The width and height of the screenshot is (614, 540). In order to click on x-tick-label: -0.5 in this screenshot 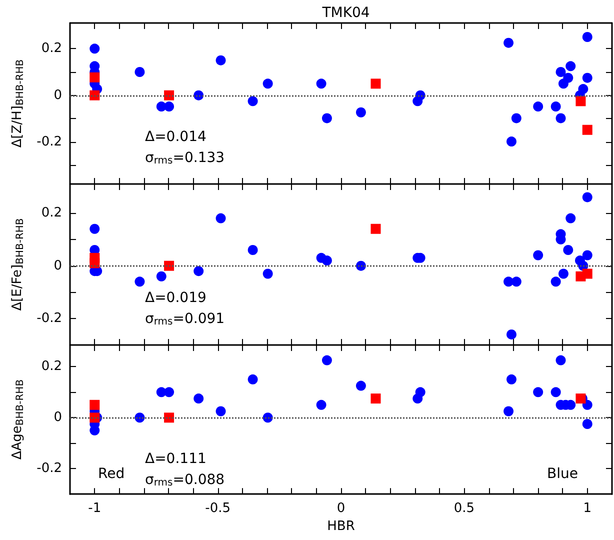, I will do `click(218, 508)`.